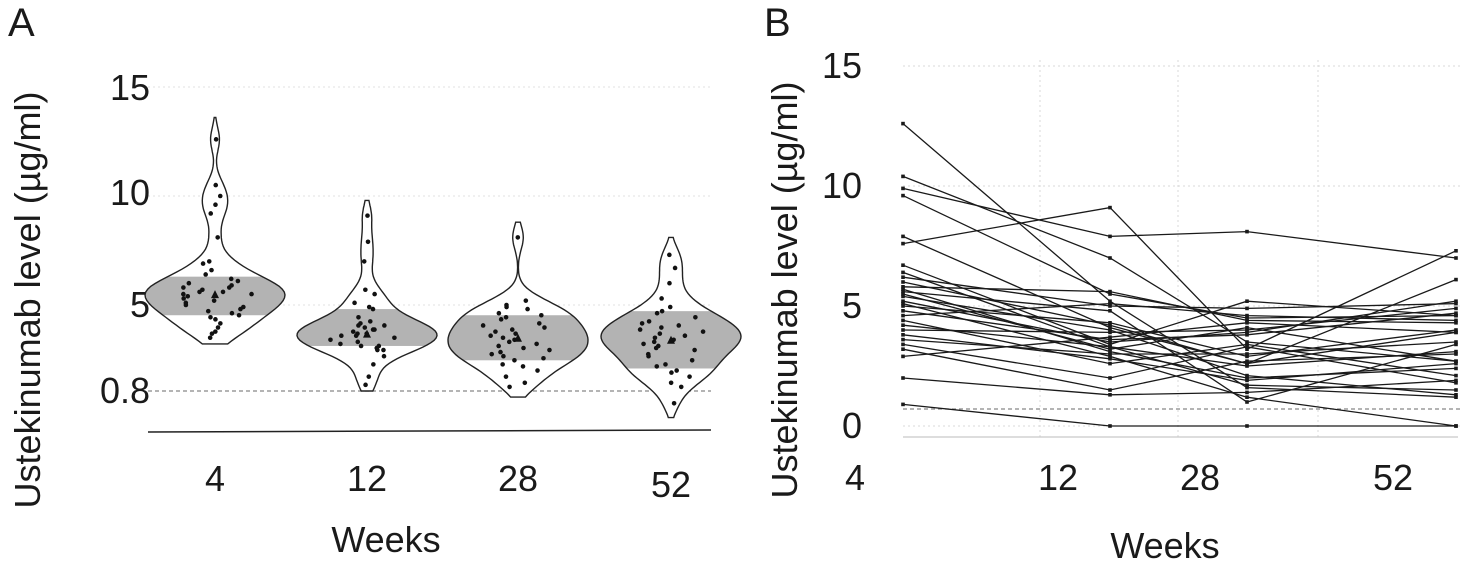  Describe the element at coordinates (21, 23) in the screenshot. I see `panel-a-label: A` at that location.